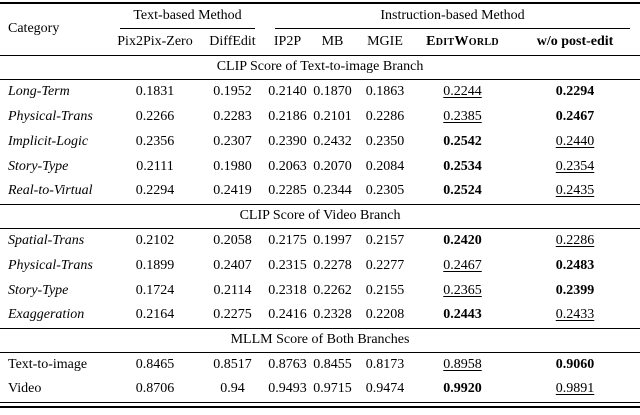 This screenshot has height=415, width=640. Describe the element at coordinates (462, 191) in the screenshot. I see `cell-value: 0.2524` at that location.